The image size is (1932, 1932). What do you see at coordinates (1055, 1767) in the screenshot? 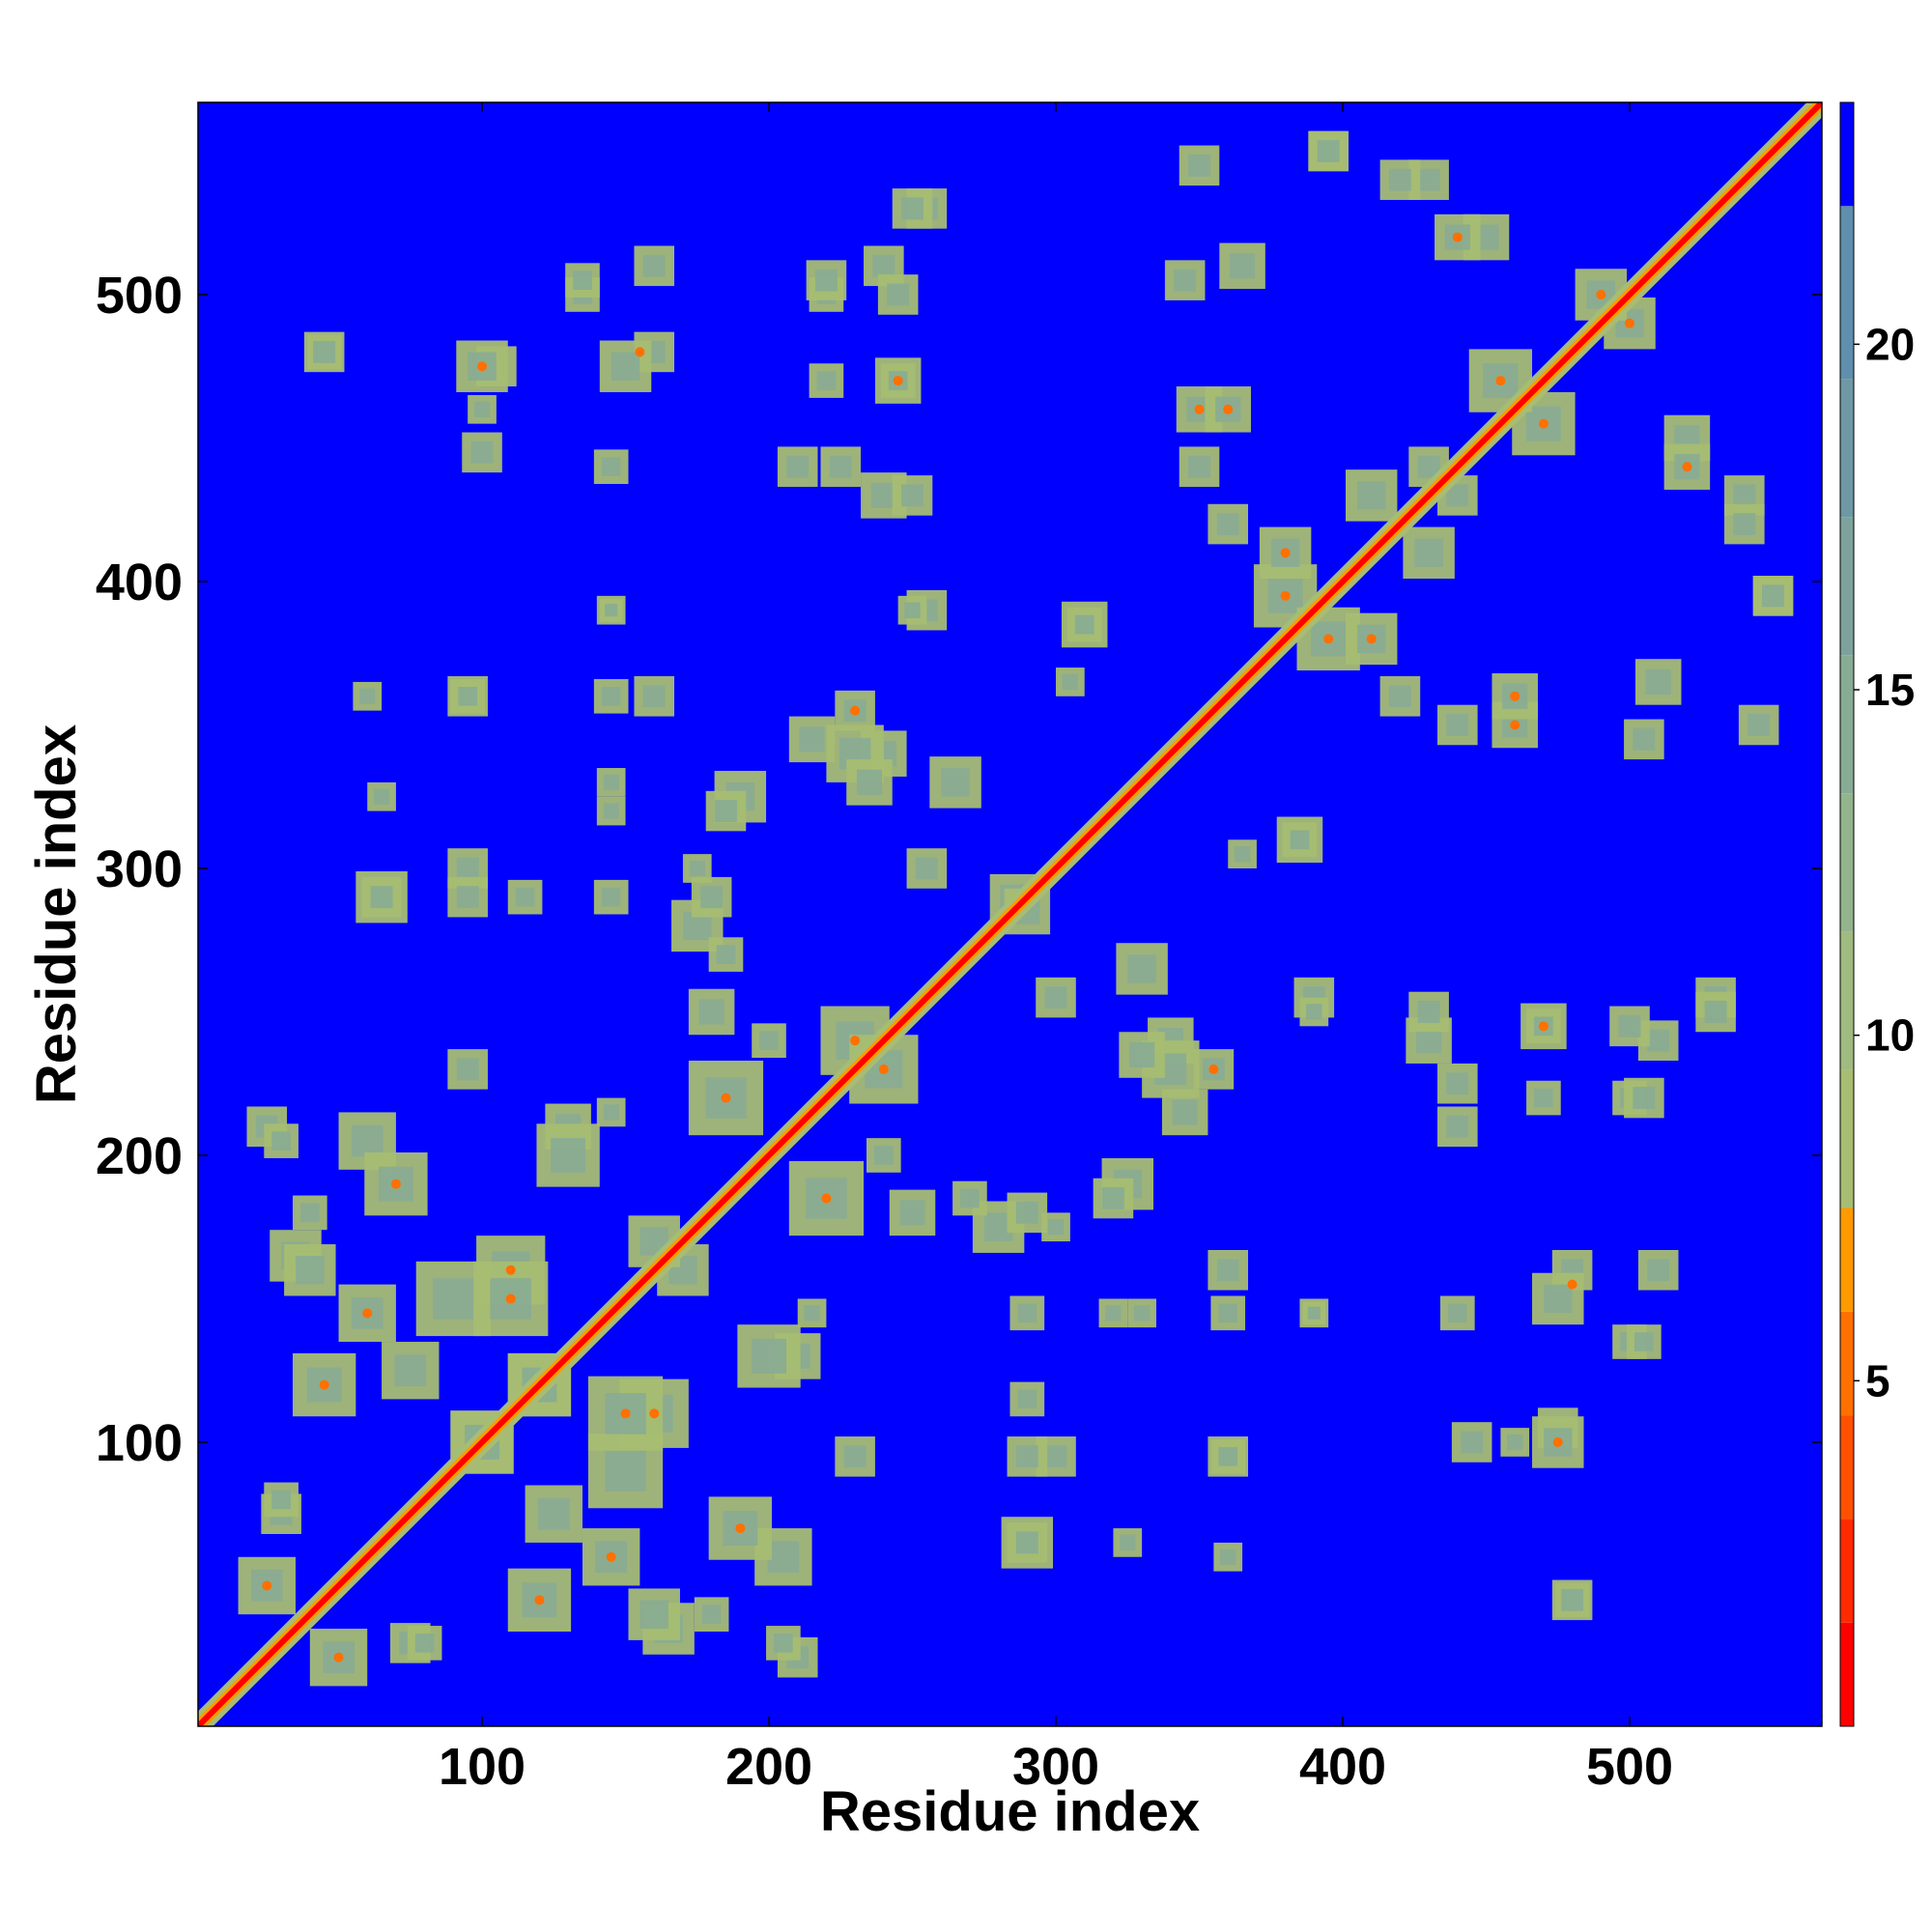
I see `x-tick-label: 300` at bounding box center [1055, 1767].